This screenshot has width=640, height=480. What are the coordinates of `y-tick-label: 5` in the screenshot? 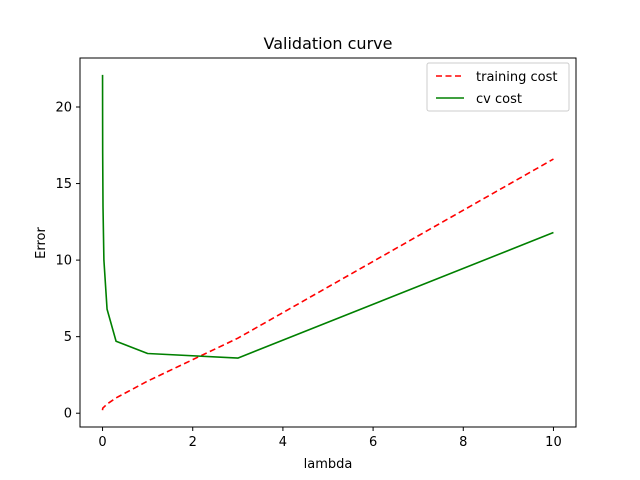 It's located at (68, 337).